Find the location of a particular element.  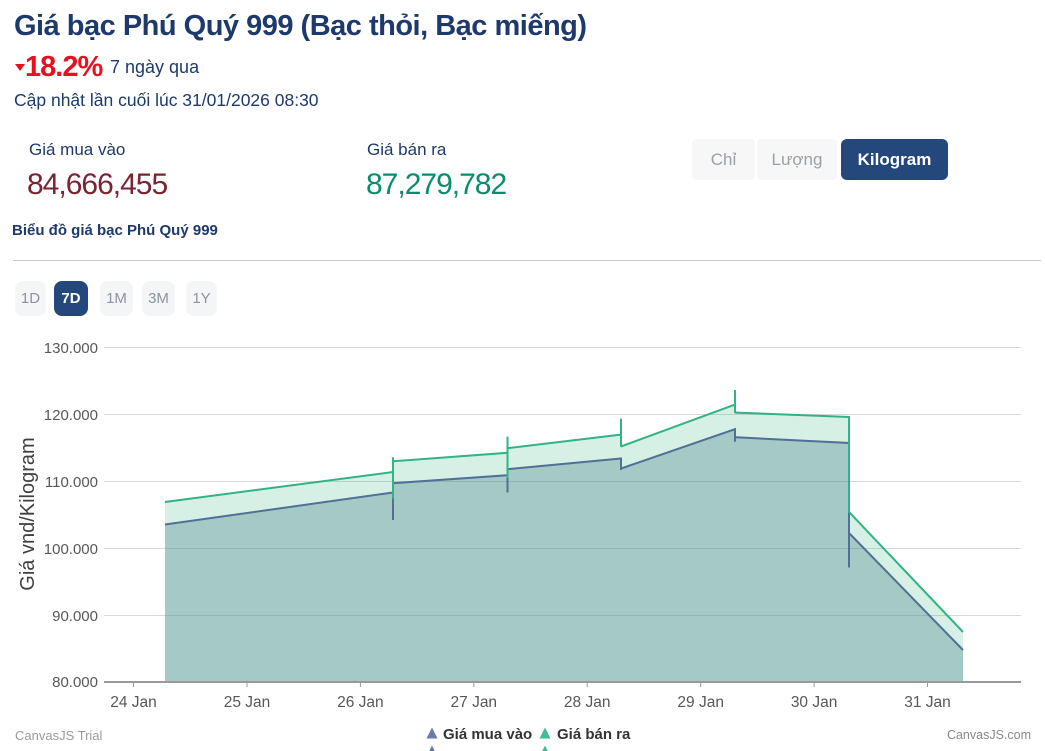

svg-text: 100.000 is located at coordinates (71, 549).